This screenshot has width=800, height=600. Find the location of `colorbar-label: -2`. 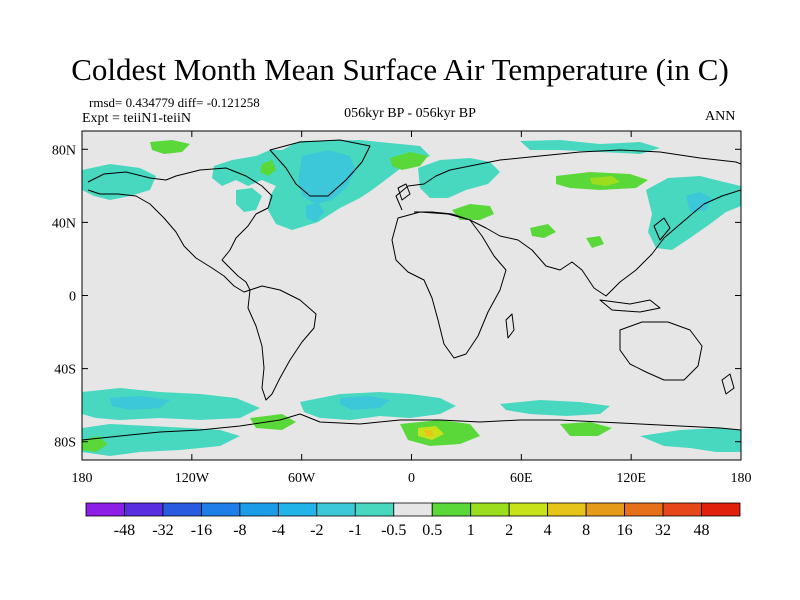

colorbar-label: -2 is located at coordinates (316, 530).